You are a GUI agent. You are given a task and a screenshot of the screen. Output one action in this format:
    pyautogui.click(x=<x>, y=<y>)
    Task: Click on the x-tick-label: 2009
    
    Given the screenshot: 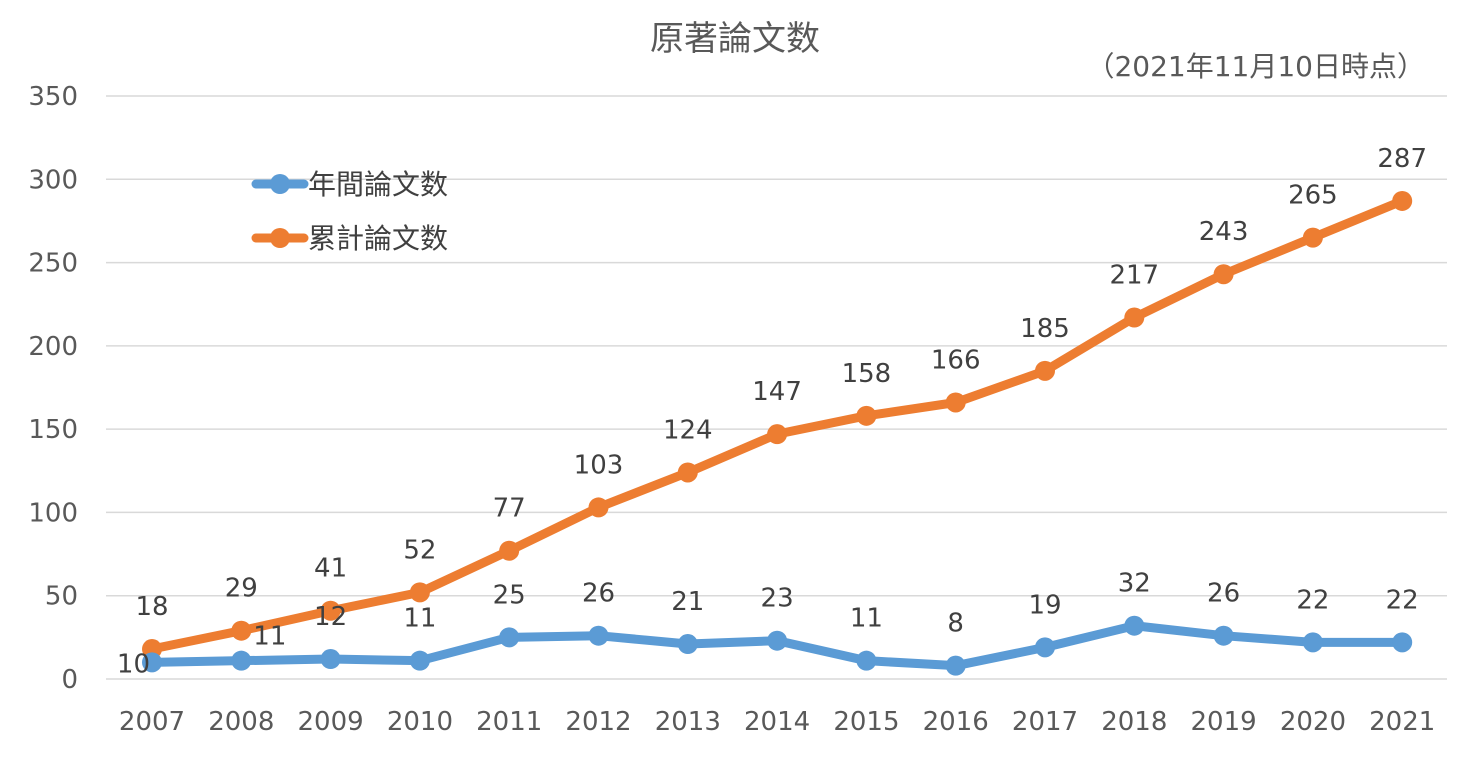 What is the action you would take?
    pyautogui.click(x=331, y=722)
    